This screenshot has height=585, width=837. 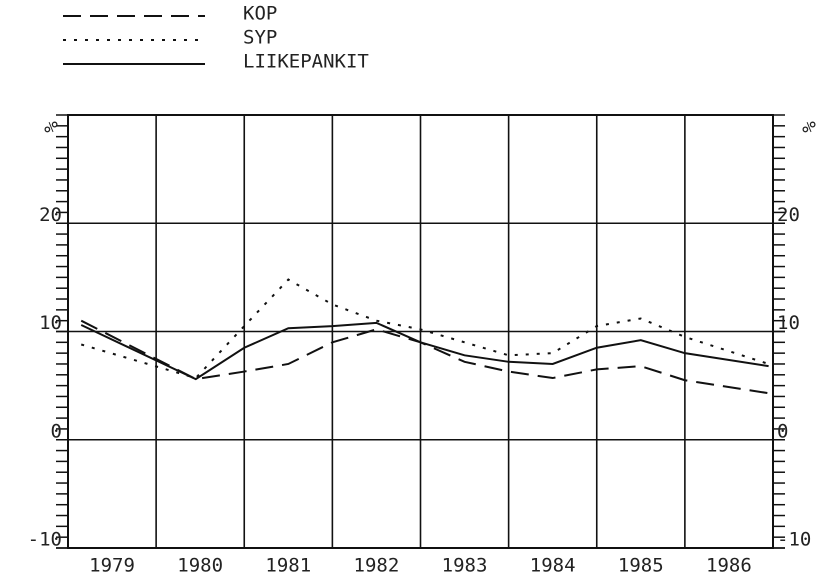 What do you see at coordinates (782, 431) in the screenshot?
I see `y2-tick-label: 0` at bounding box center [782, 431].